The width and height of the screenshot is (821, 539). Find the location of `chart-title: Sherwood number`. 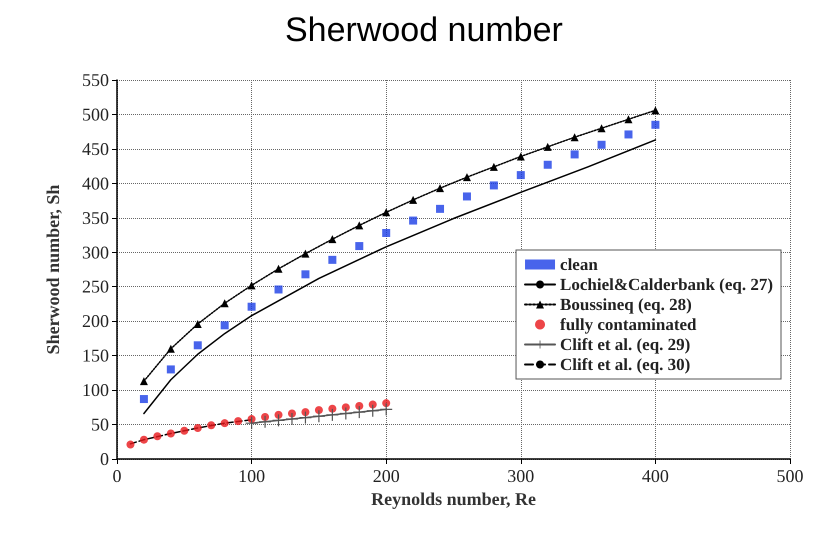

chart-title: Sherwood number is located at coordinates (424, 30).